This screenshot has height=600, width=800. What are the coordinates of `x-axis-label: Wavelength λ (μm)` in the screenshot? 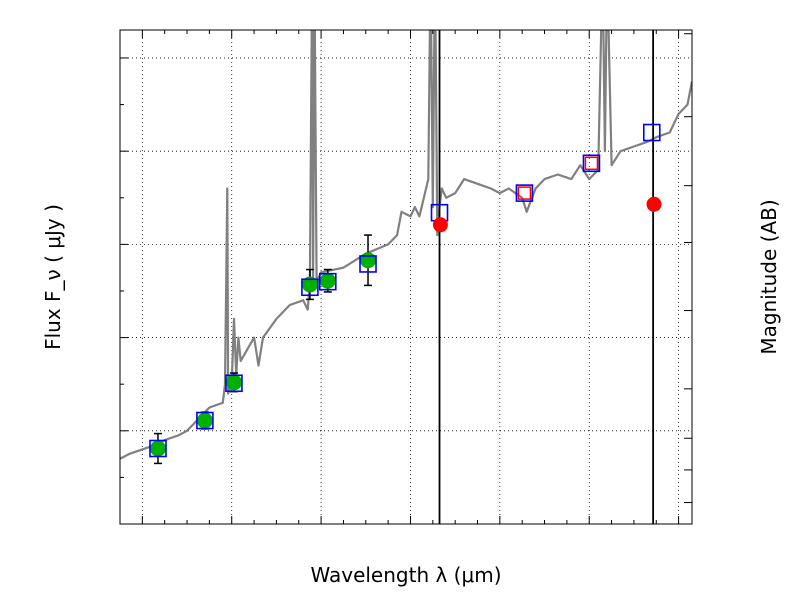 It's located at (405, 575).